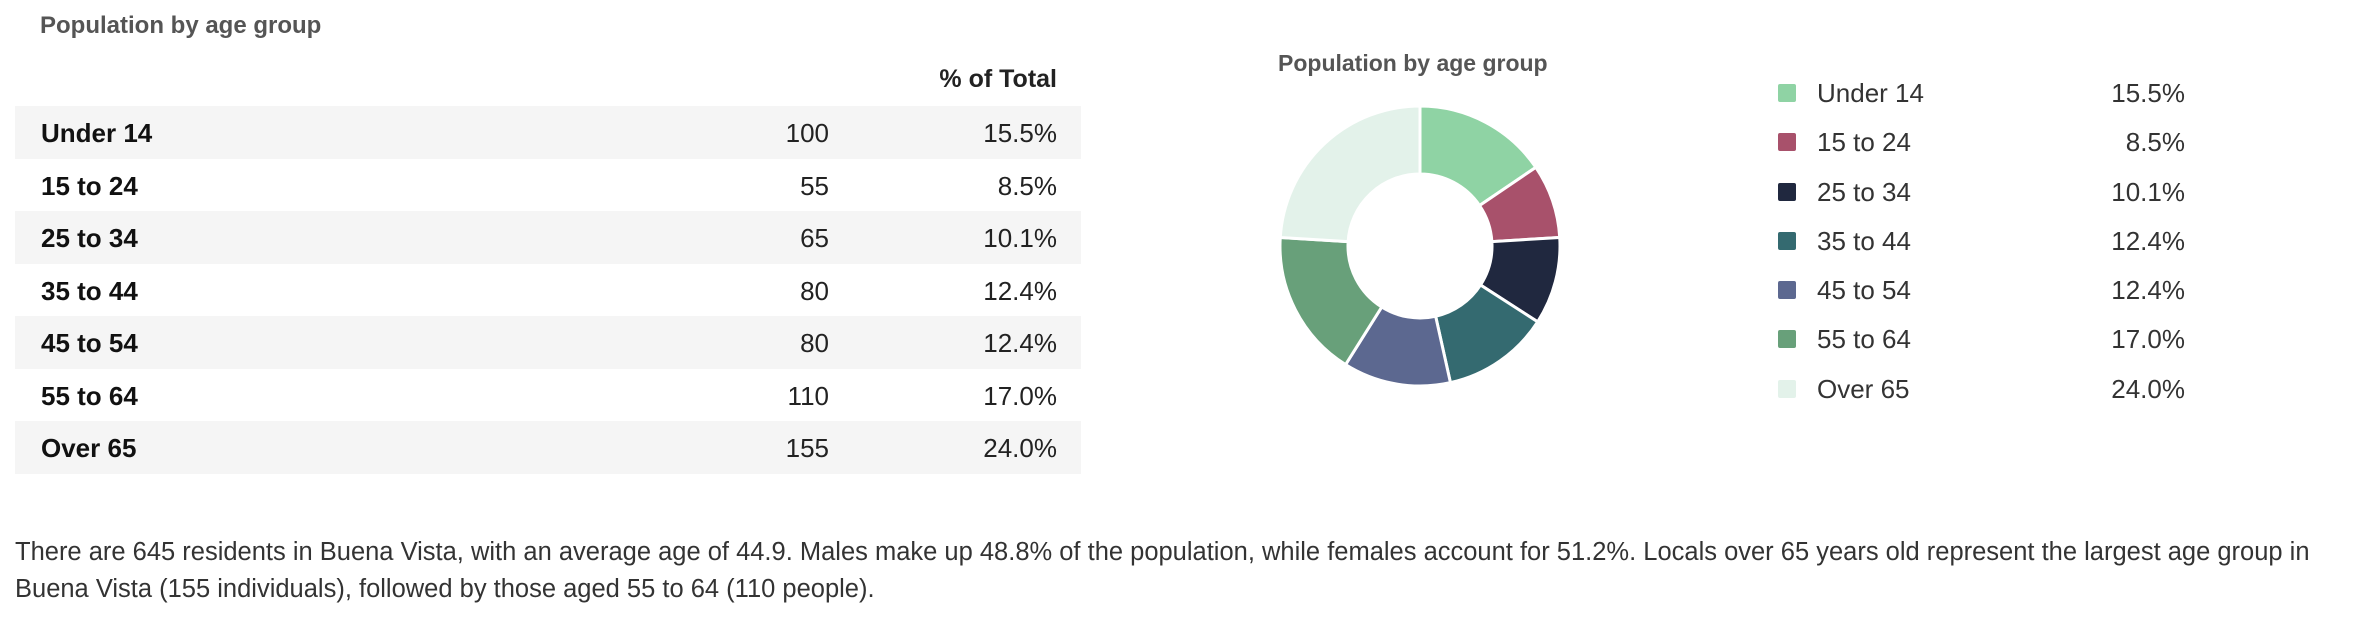  Describe the element at coordinates (1420, 246) in the screenshot. I see `donut-chart` at that location.